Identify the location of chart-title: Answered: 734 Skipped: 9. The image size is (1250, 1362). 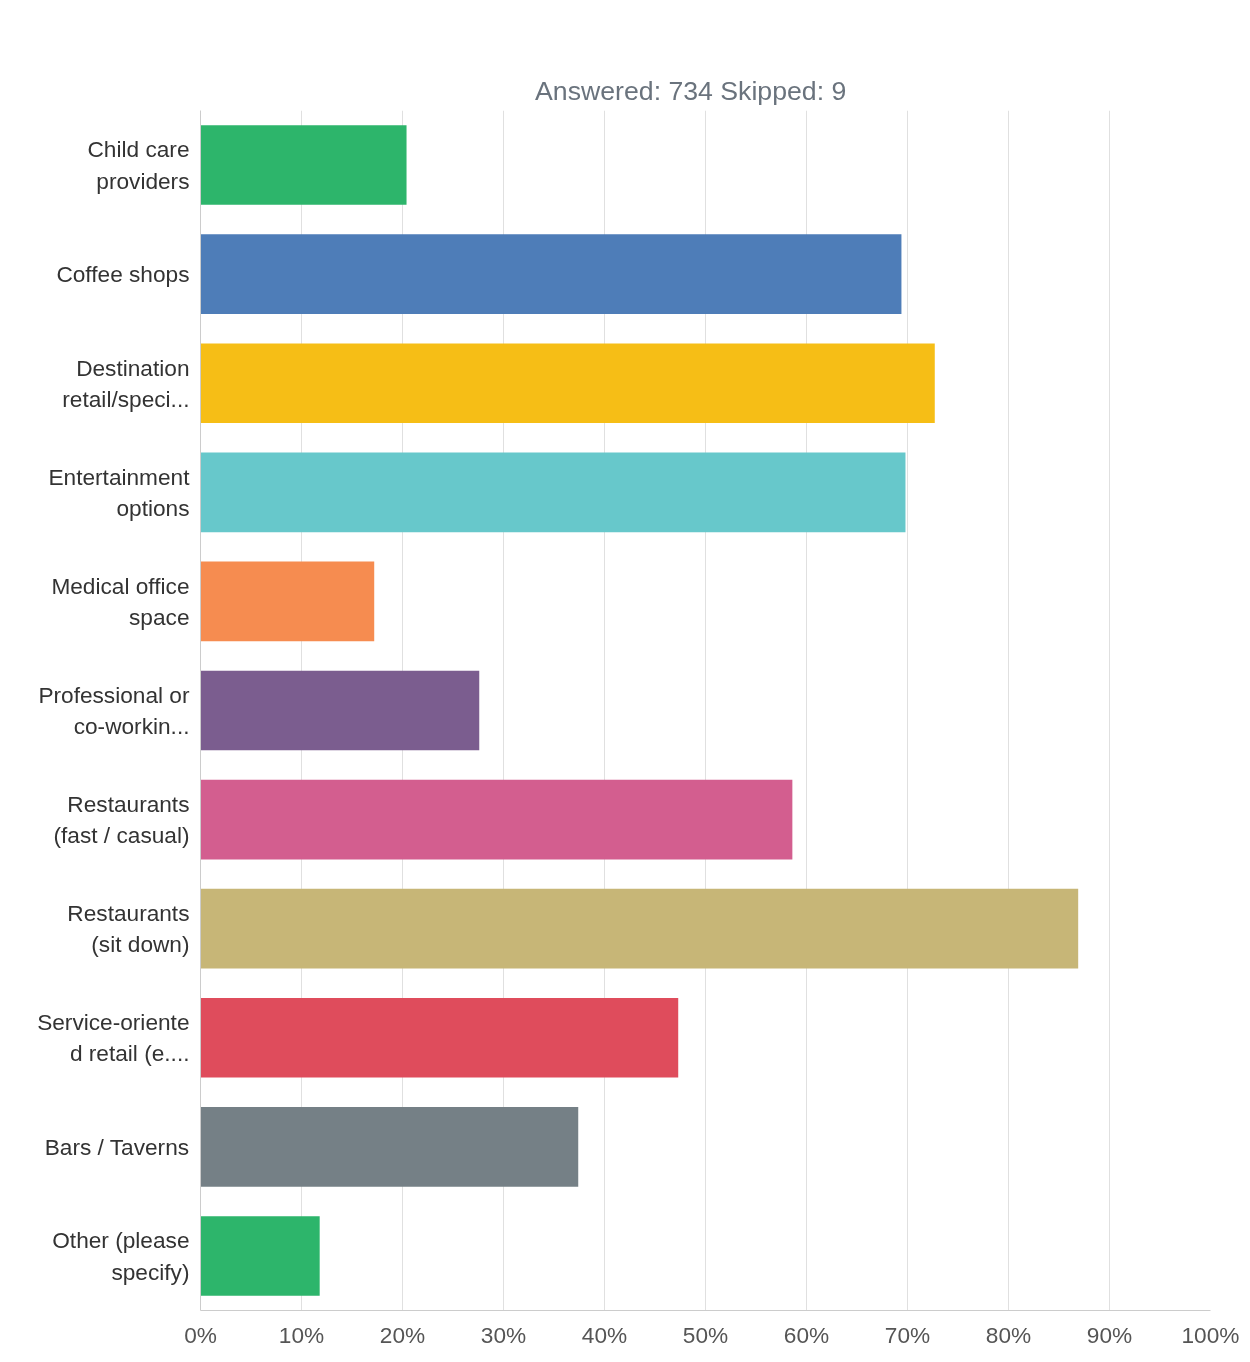
(691, 90).